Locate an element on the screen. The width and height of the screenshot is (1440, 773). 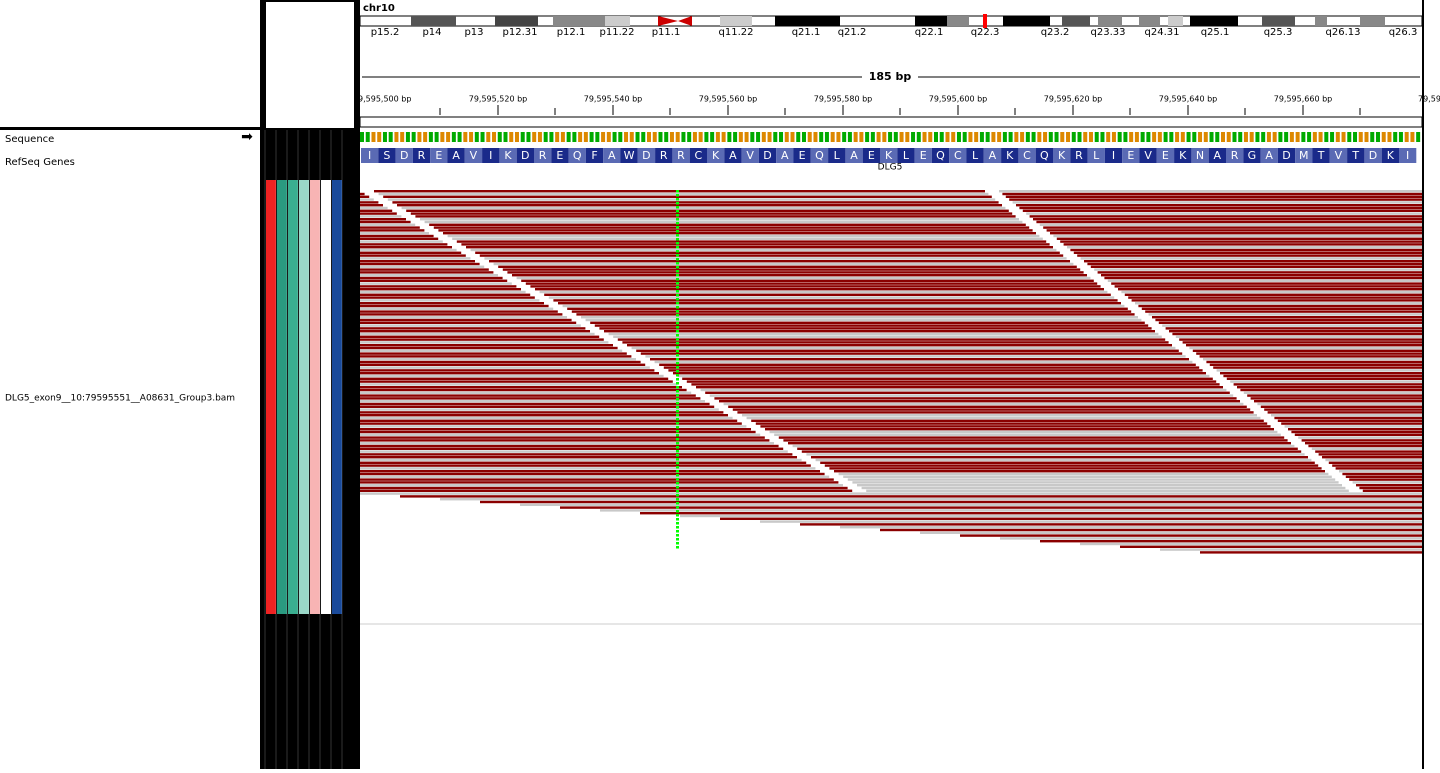
strand-arrow: ➡ is located at coordinates (247, 137).